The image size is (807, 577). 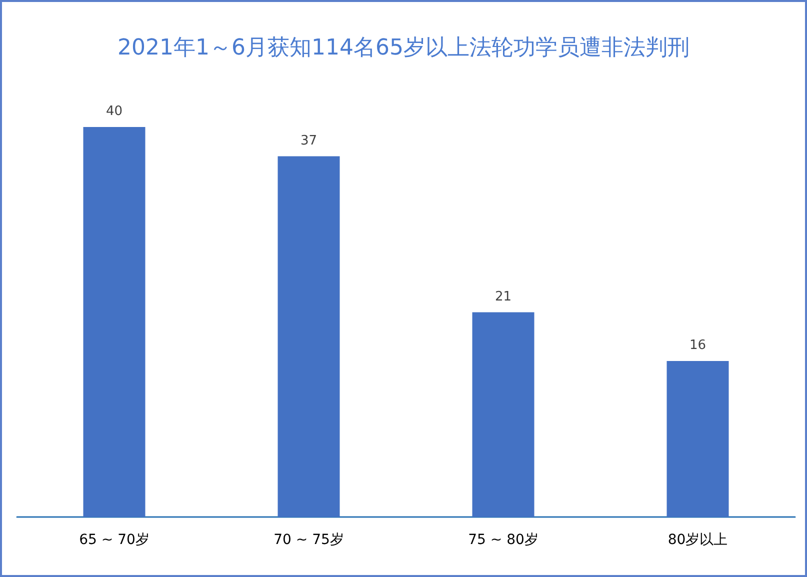 What do you see at coordinates (503, 540) in the screenshot?
I see `x-tick-label: 75 ~ 80岁` at bounding box center [503, 540].